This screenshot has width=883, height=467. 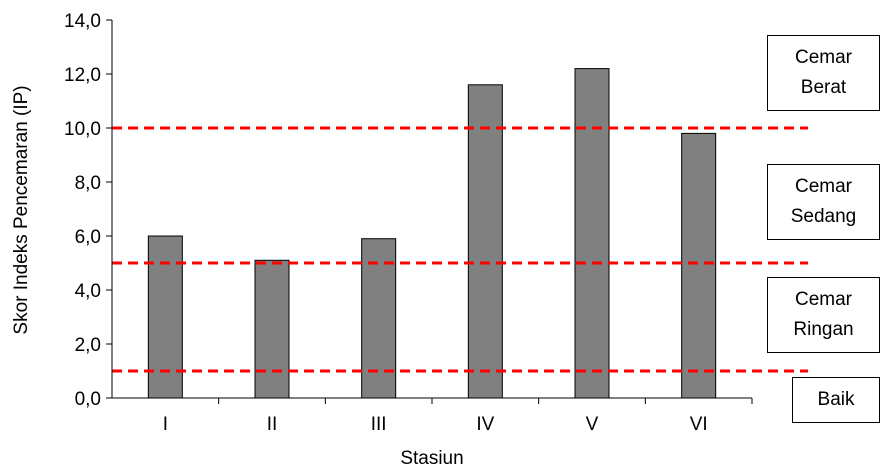 I want to click on y-tick-label: 10,0, so click(x=82, y=129).